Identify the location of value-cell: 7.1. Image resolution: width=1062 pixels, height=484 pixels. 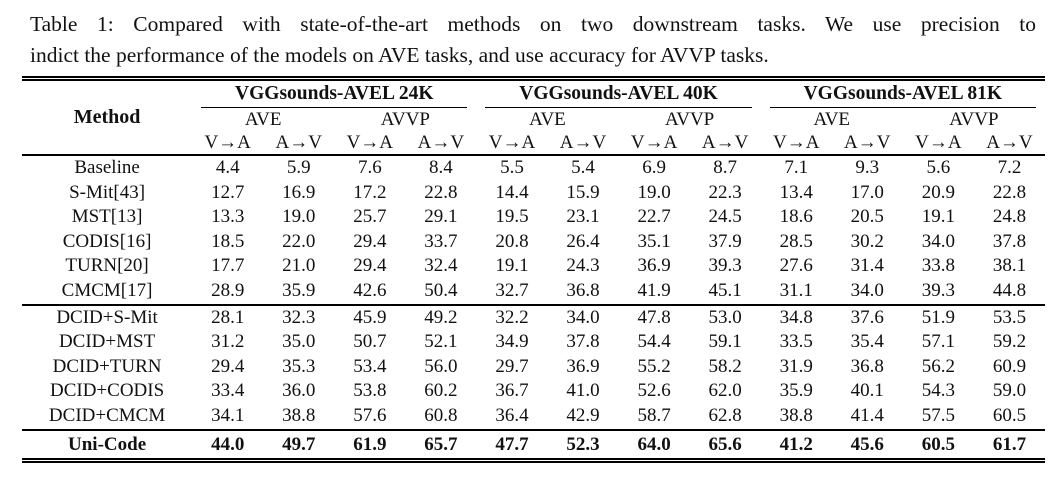
(796, 167).